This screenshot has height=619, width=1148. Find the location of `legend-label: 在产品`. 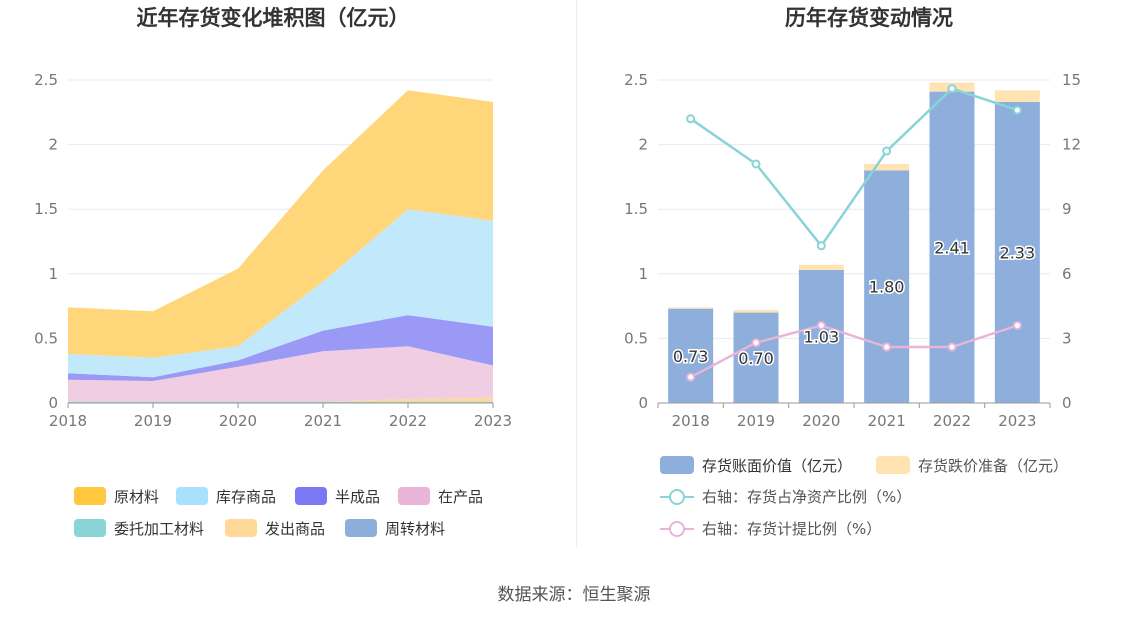

legend-label: 在产品 is located at coordinates (460, 497).